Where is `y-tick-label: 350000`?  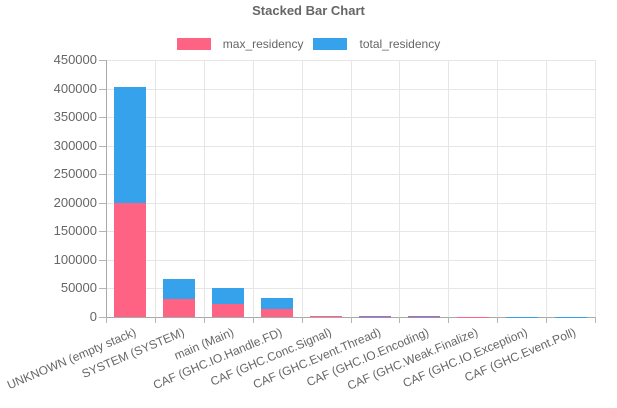
y-tick-label: 350000 is located at coordinates (75, 117).